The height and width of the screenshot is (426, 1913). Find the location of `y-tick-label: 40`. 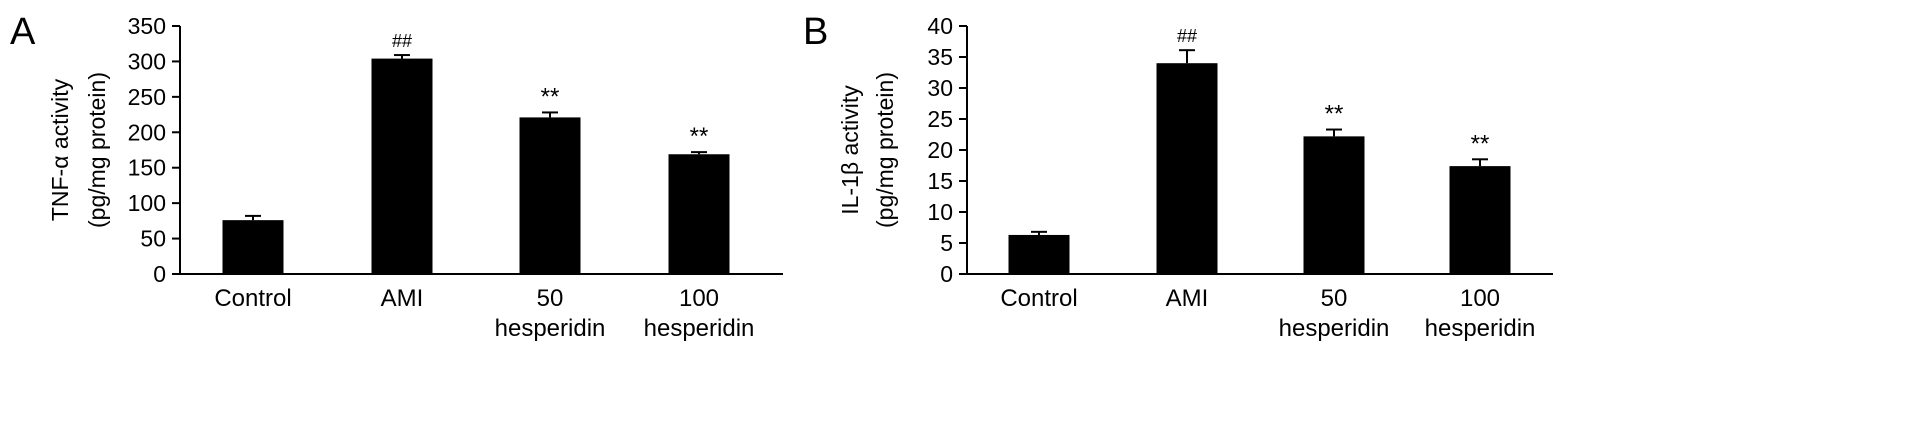

y-tick-label: 40 is located at coordinates (940, 26).